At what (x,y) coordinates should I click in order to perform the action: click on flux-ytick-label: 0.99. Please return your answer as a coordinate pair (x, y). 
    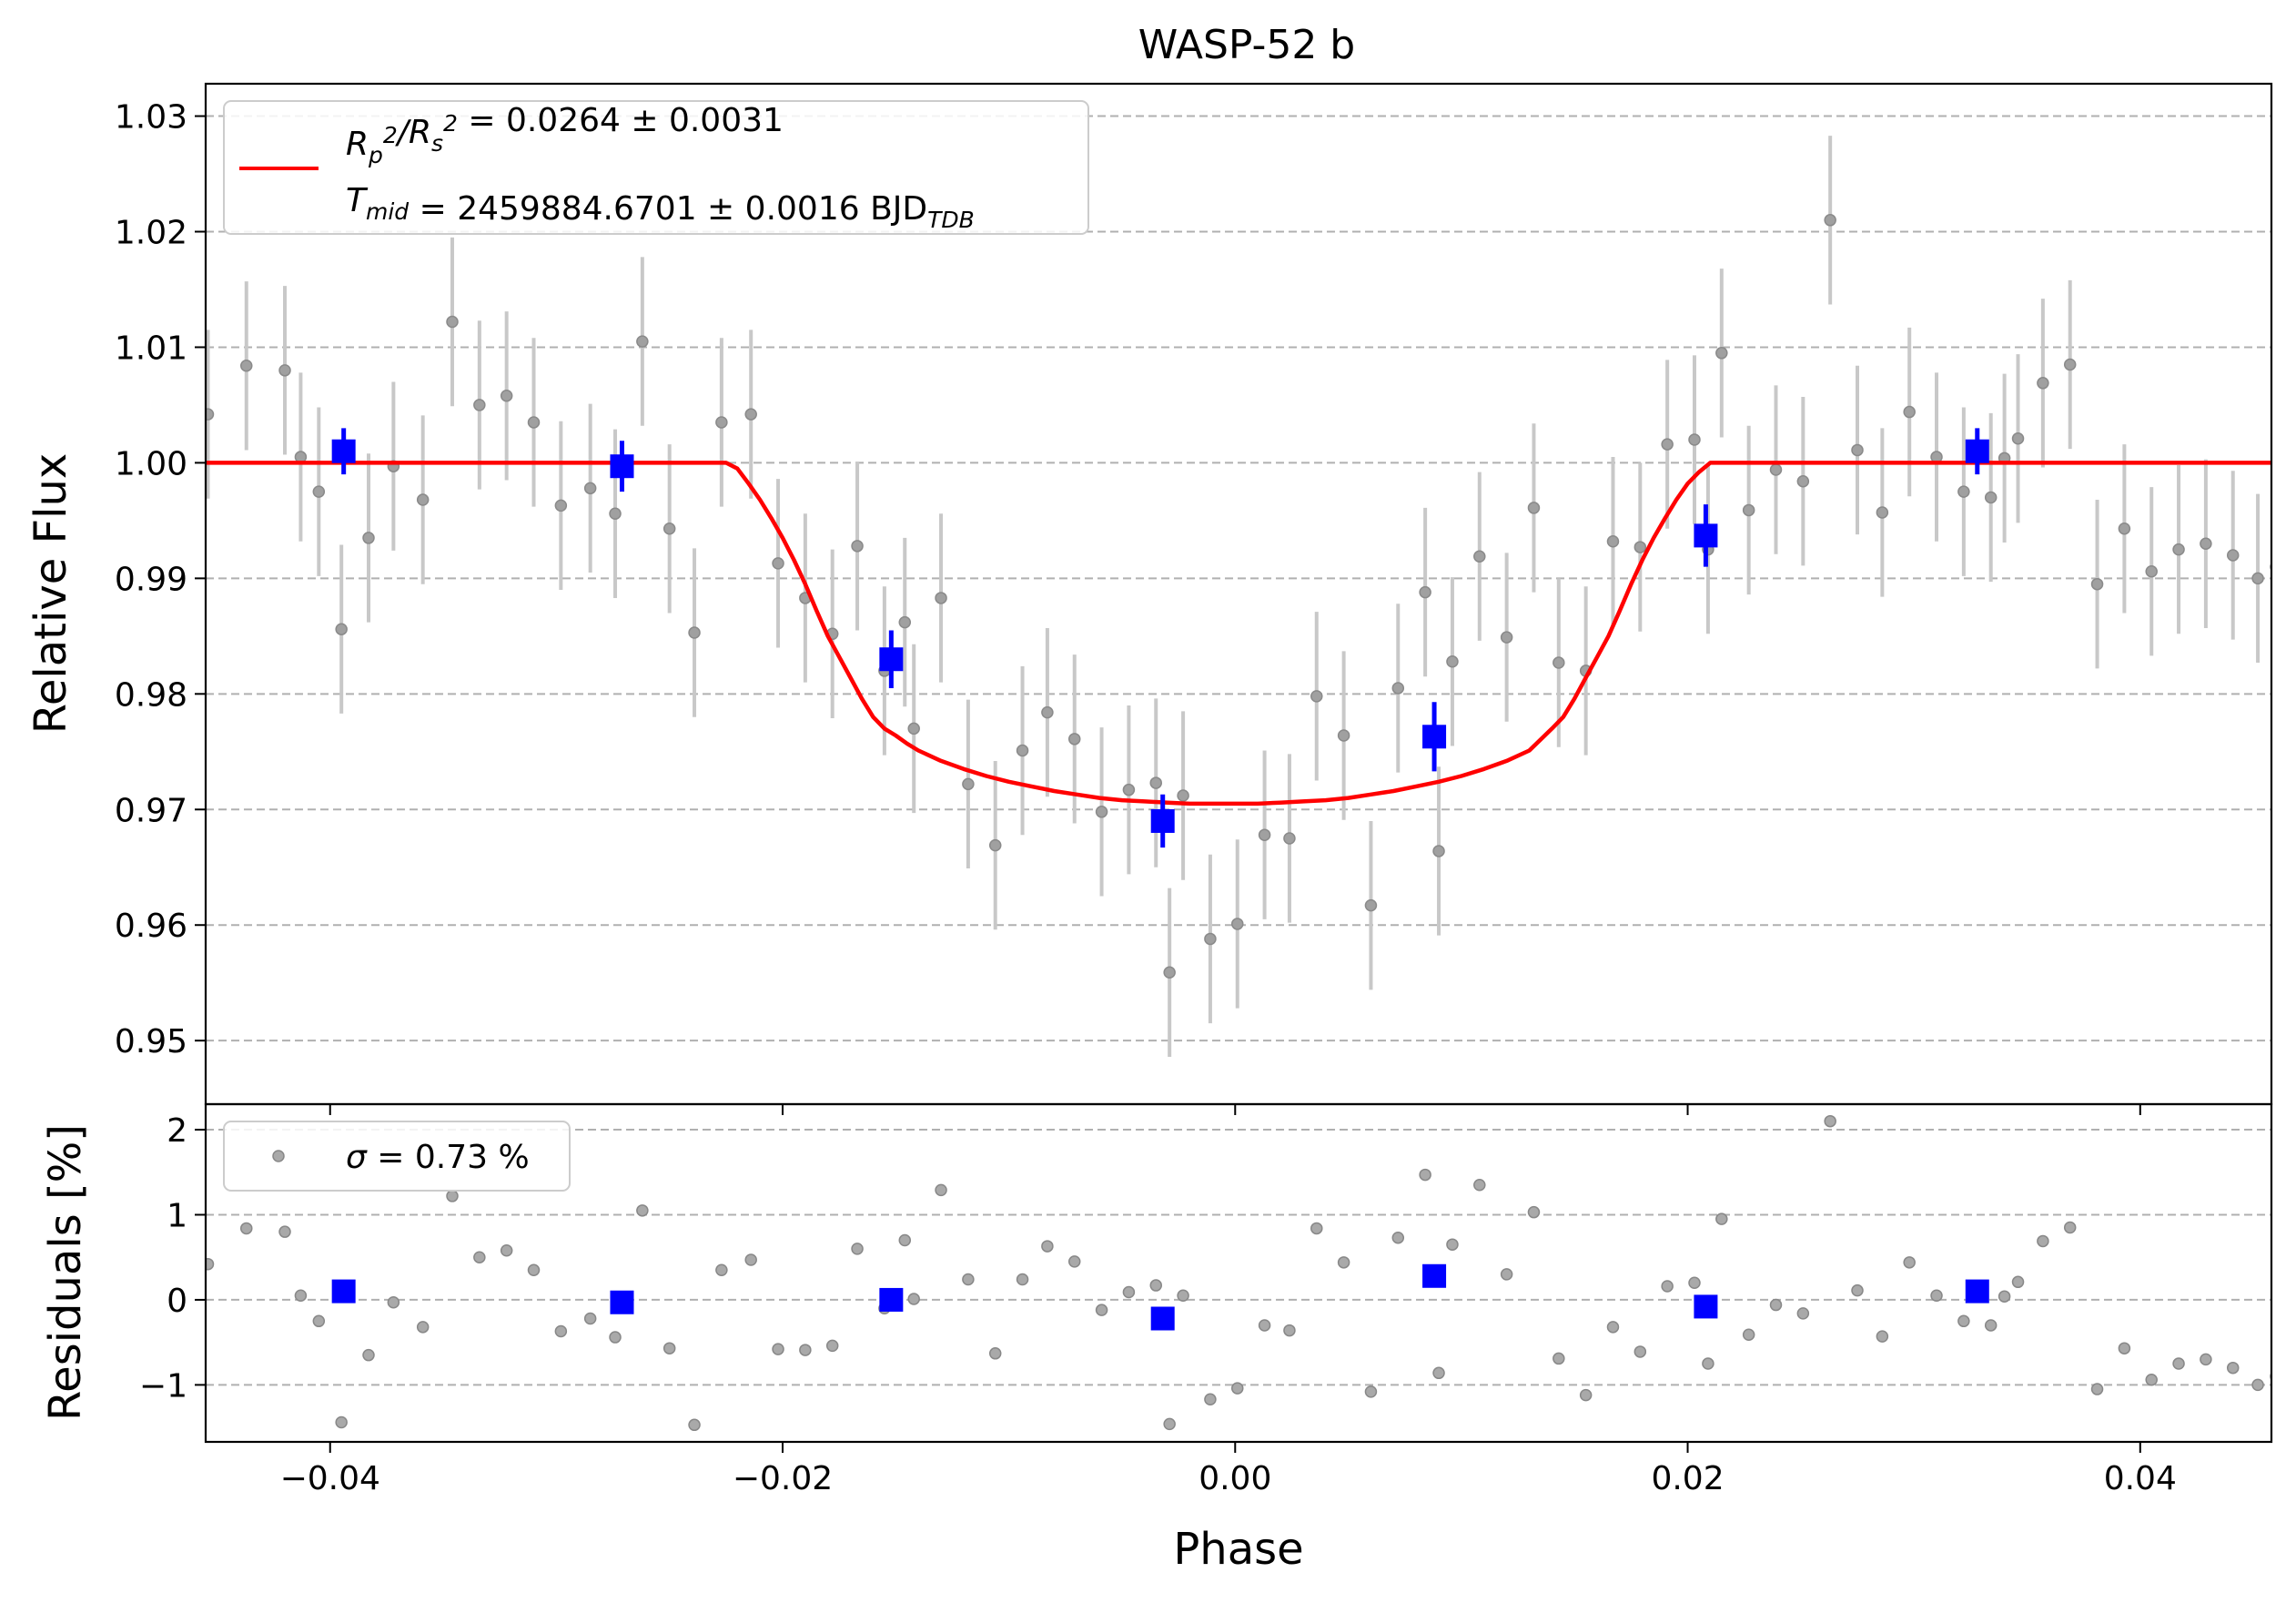
    Looking at the image, I should click on (151, 579).